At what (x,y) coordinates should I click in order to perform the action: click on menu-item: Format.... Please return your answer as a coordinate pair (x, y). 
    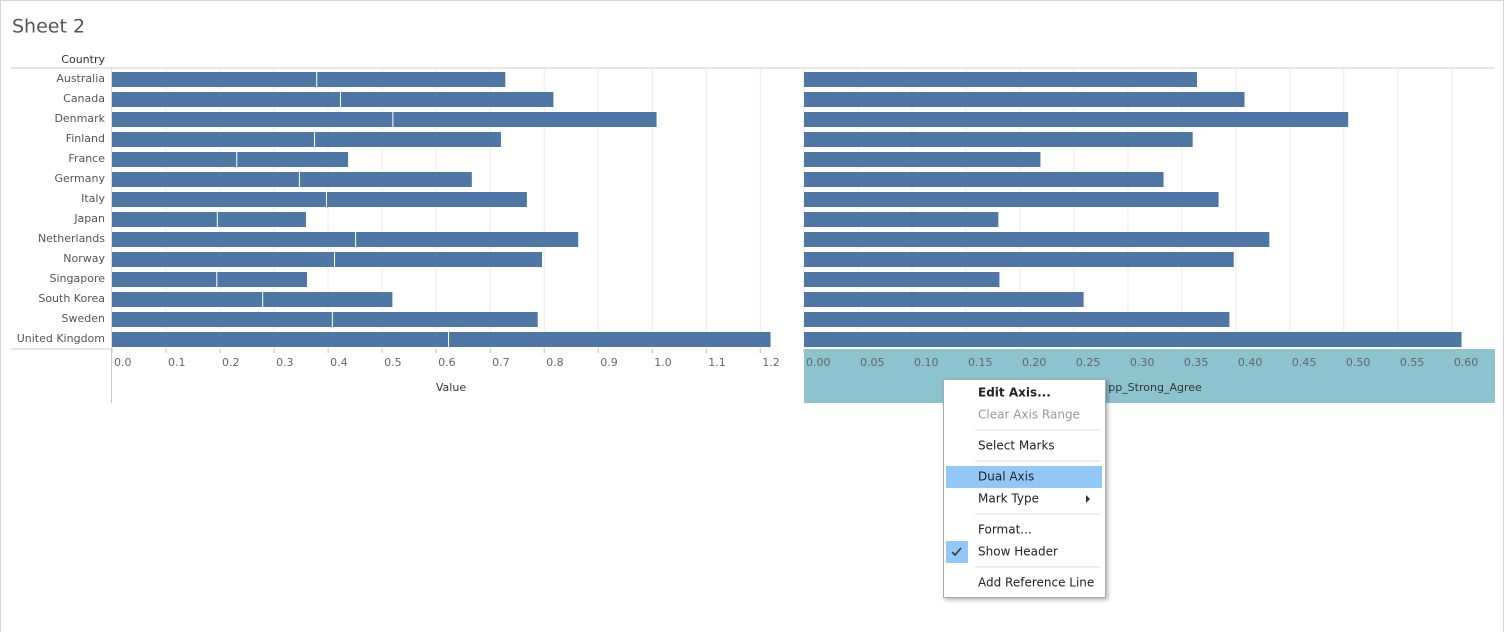
    Looking at the image, I should click on (1005, 530).